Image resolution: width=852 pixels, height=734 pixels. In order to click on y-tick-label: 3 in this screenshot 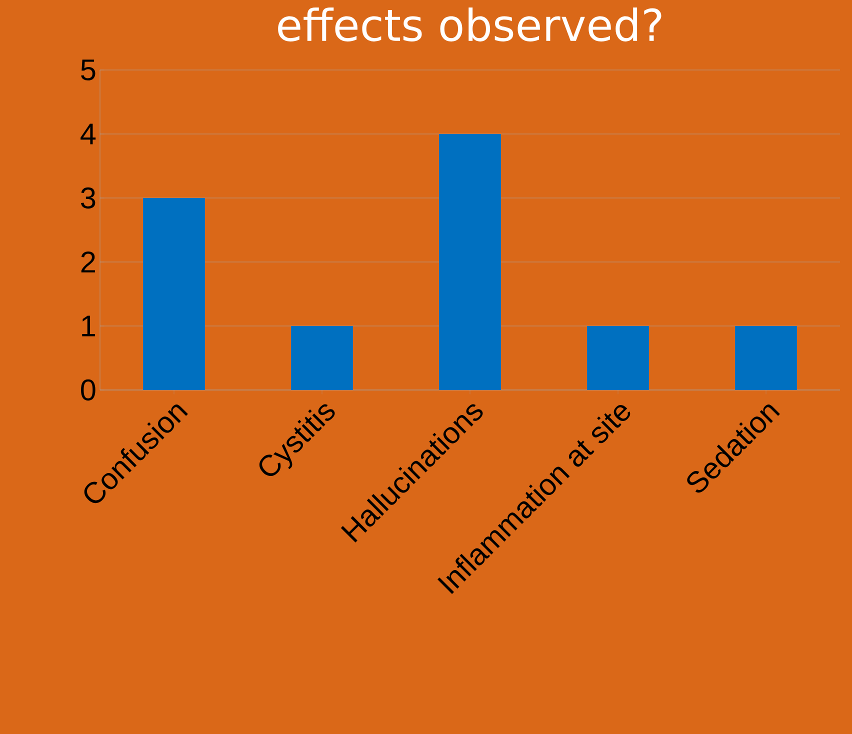, I will do `click(88, 198)`.